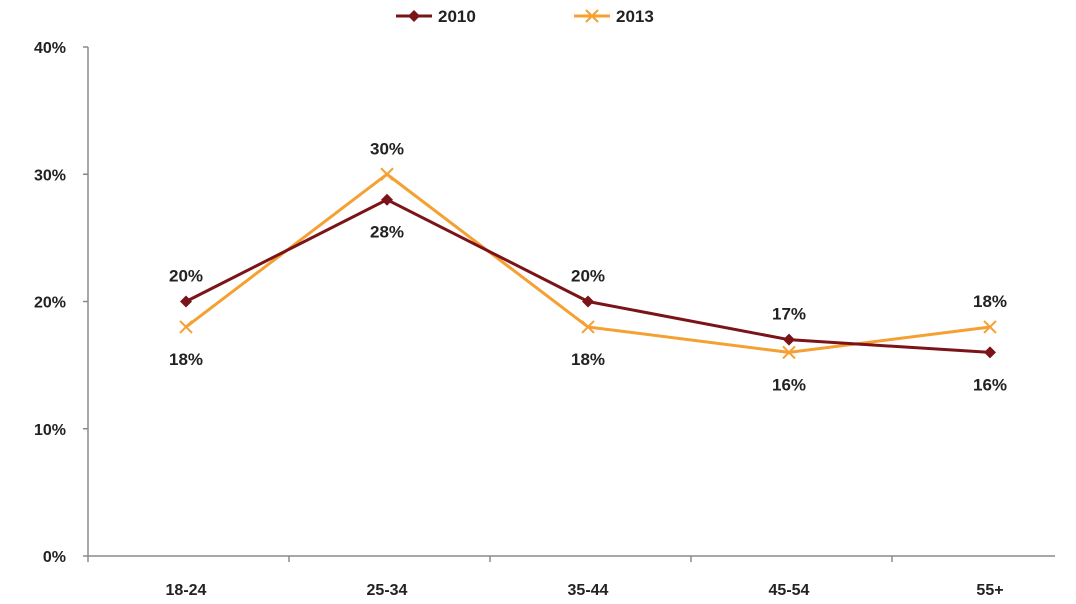  I want to click on x-tick-label: 45-54, so click(789, 590).